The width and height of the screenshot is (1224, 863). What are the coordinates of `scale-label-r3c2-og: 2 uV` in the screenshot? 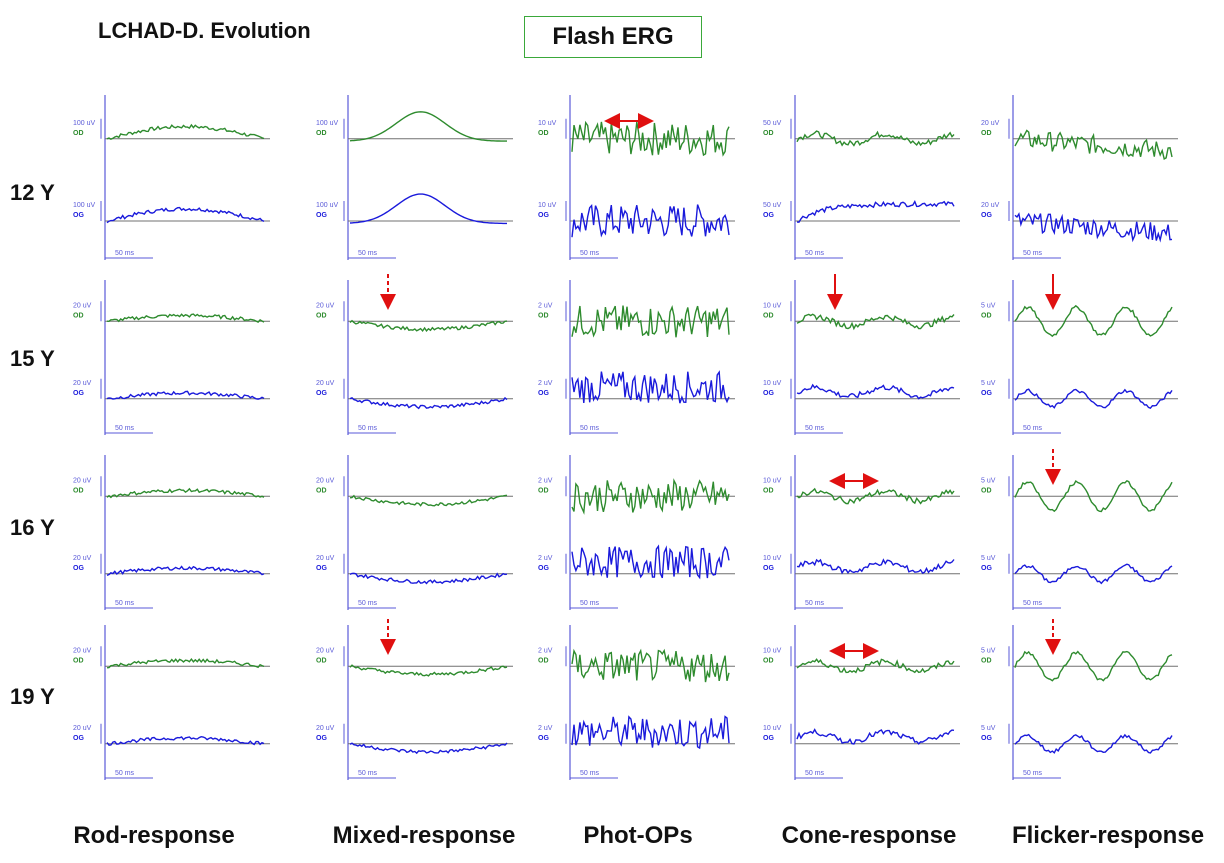 It's located at (545, 728).